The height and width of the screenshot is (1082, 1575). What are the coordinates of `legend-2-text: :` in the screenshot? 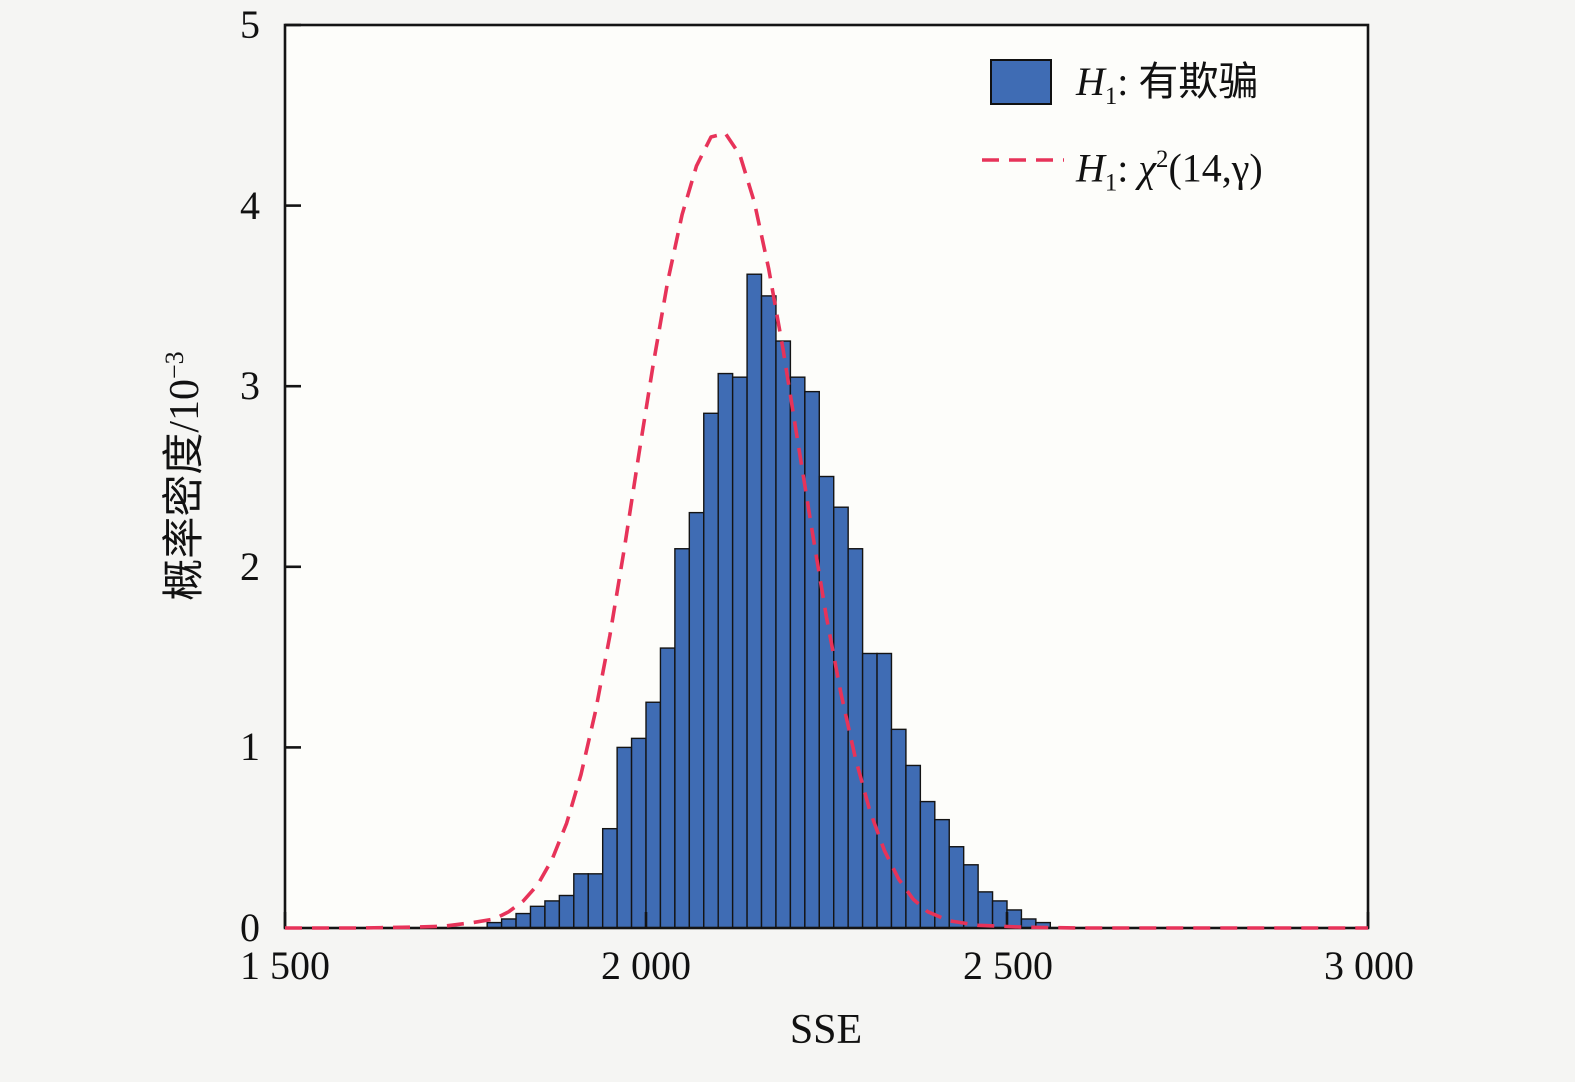 It's located at (1128, 168).